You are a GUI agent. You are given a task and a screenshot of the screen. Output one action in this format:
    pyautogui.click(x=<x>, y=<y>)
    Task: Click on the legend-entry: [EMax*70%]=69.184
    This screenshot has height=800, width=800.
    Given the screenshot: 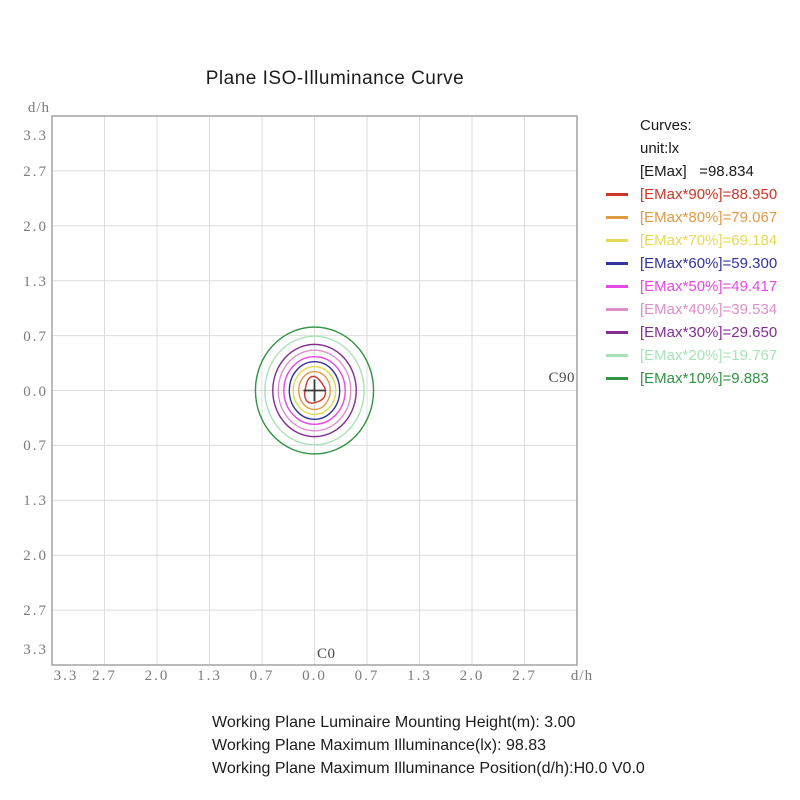 What is the action you would take?
    pyautogui.click(x=691, y=240)
    